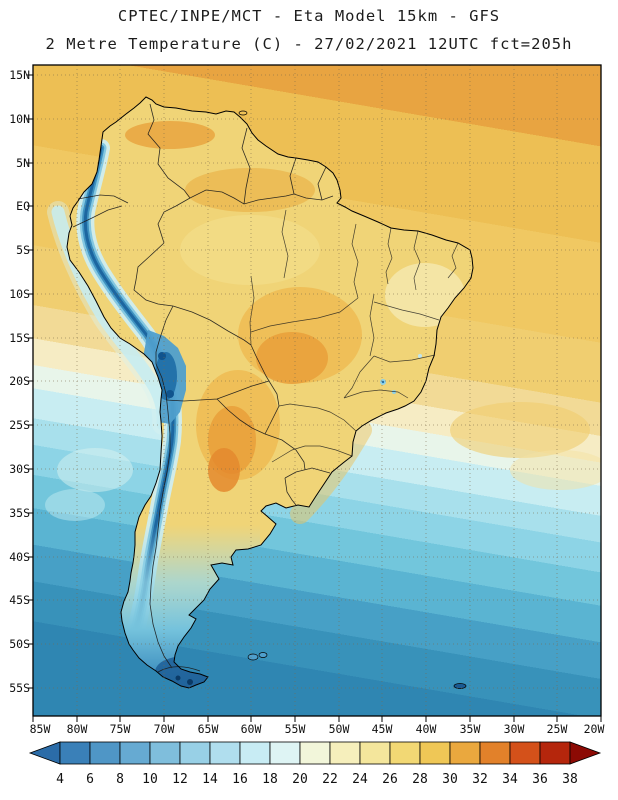 This screenshot has width=618, height=800. What do you see at coordinates (243, 113) in the screenshot?
I see `trinidad-island` at bounding box center [243, 113].